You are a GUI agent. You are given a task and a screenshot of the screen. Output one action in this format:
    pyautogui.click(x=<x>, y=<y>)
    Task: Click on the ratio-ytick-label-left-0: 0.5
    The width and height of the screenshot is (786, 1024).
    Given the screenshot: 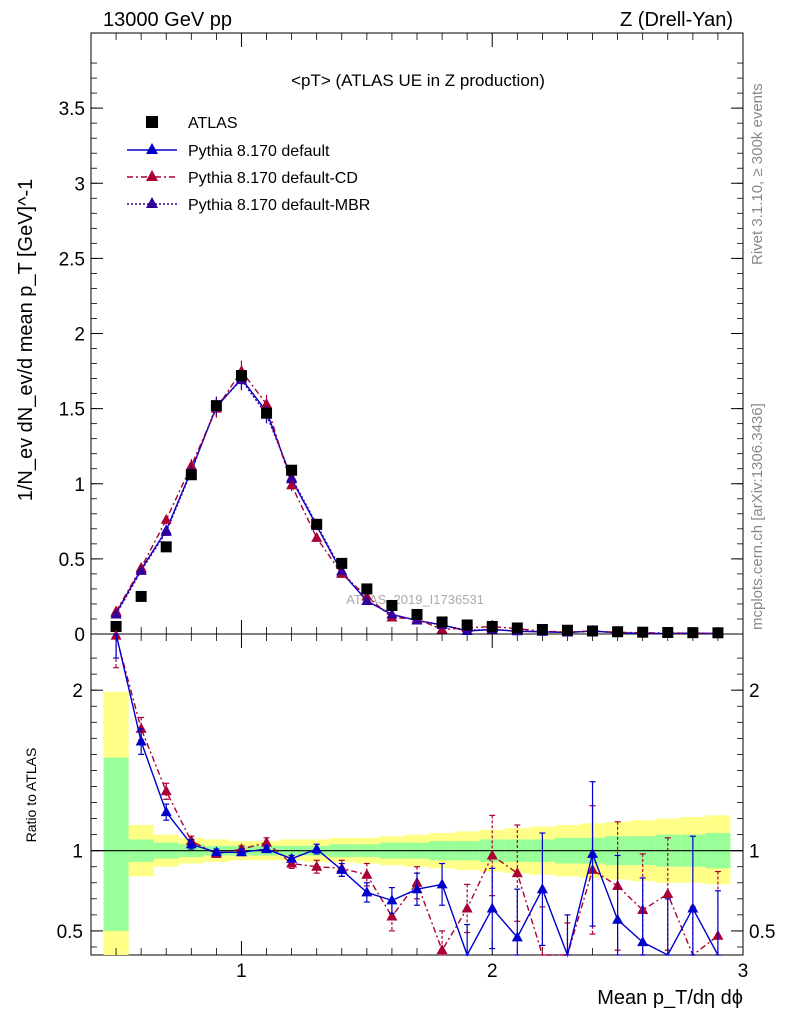 What is the action you would take?
    pyautogui.click(x=70, y=932)
    